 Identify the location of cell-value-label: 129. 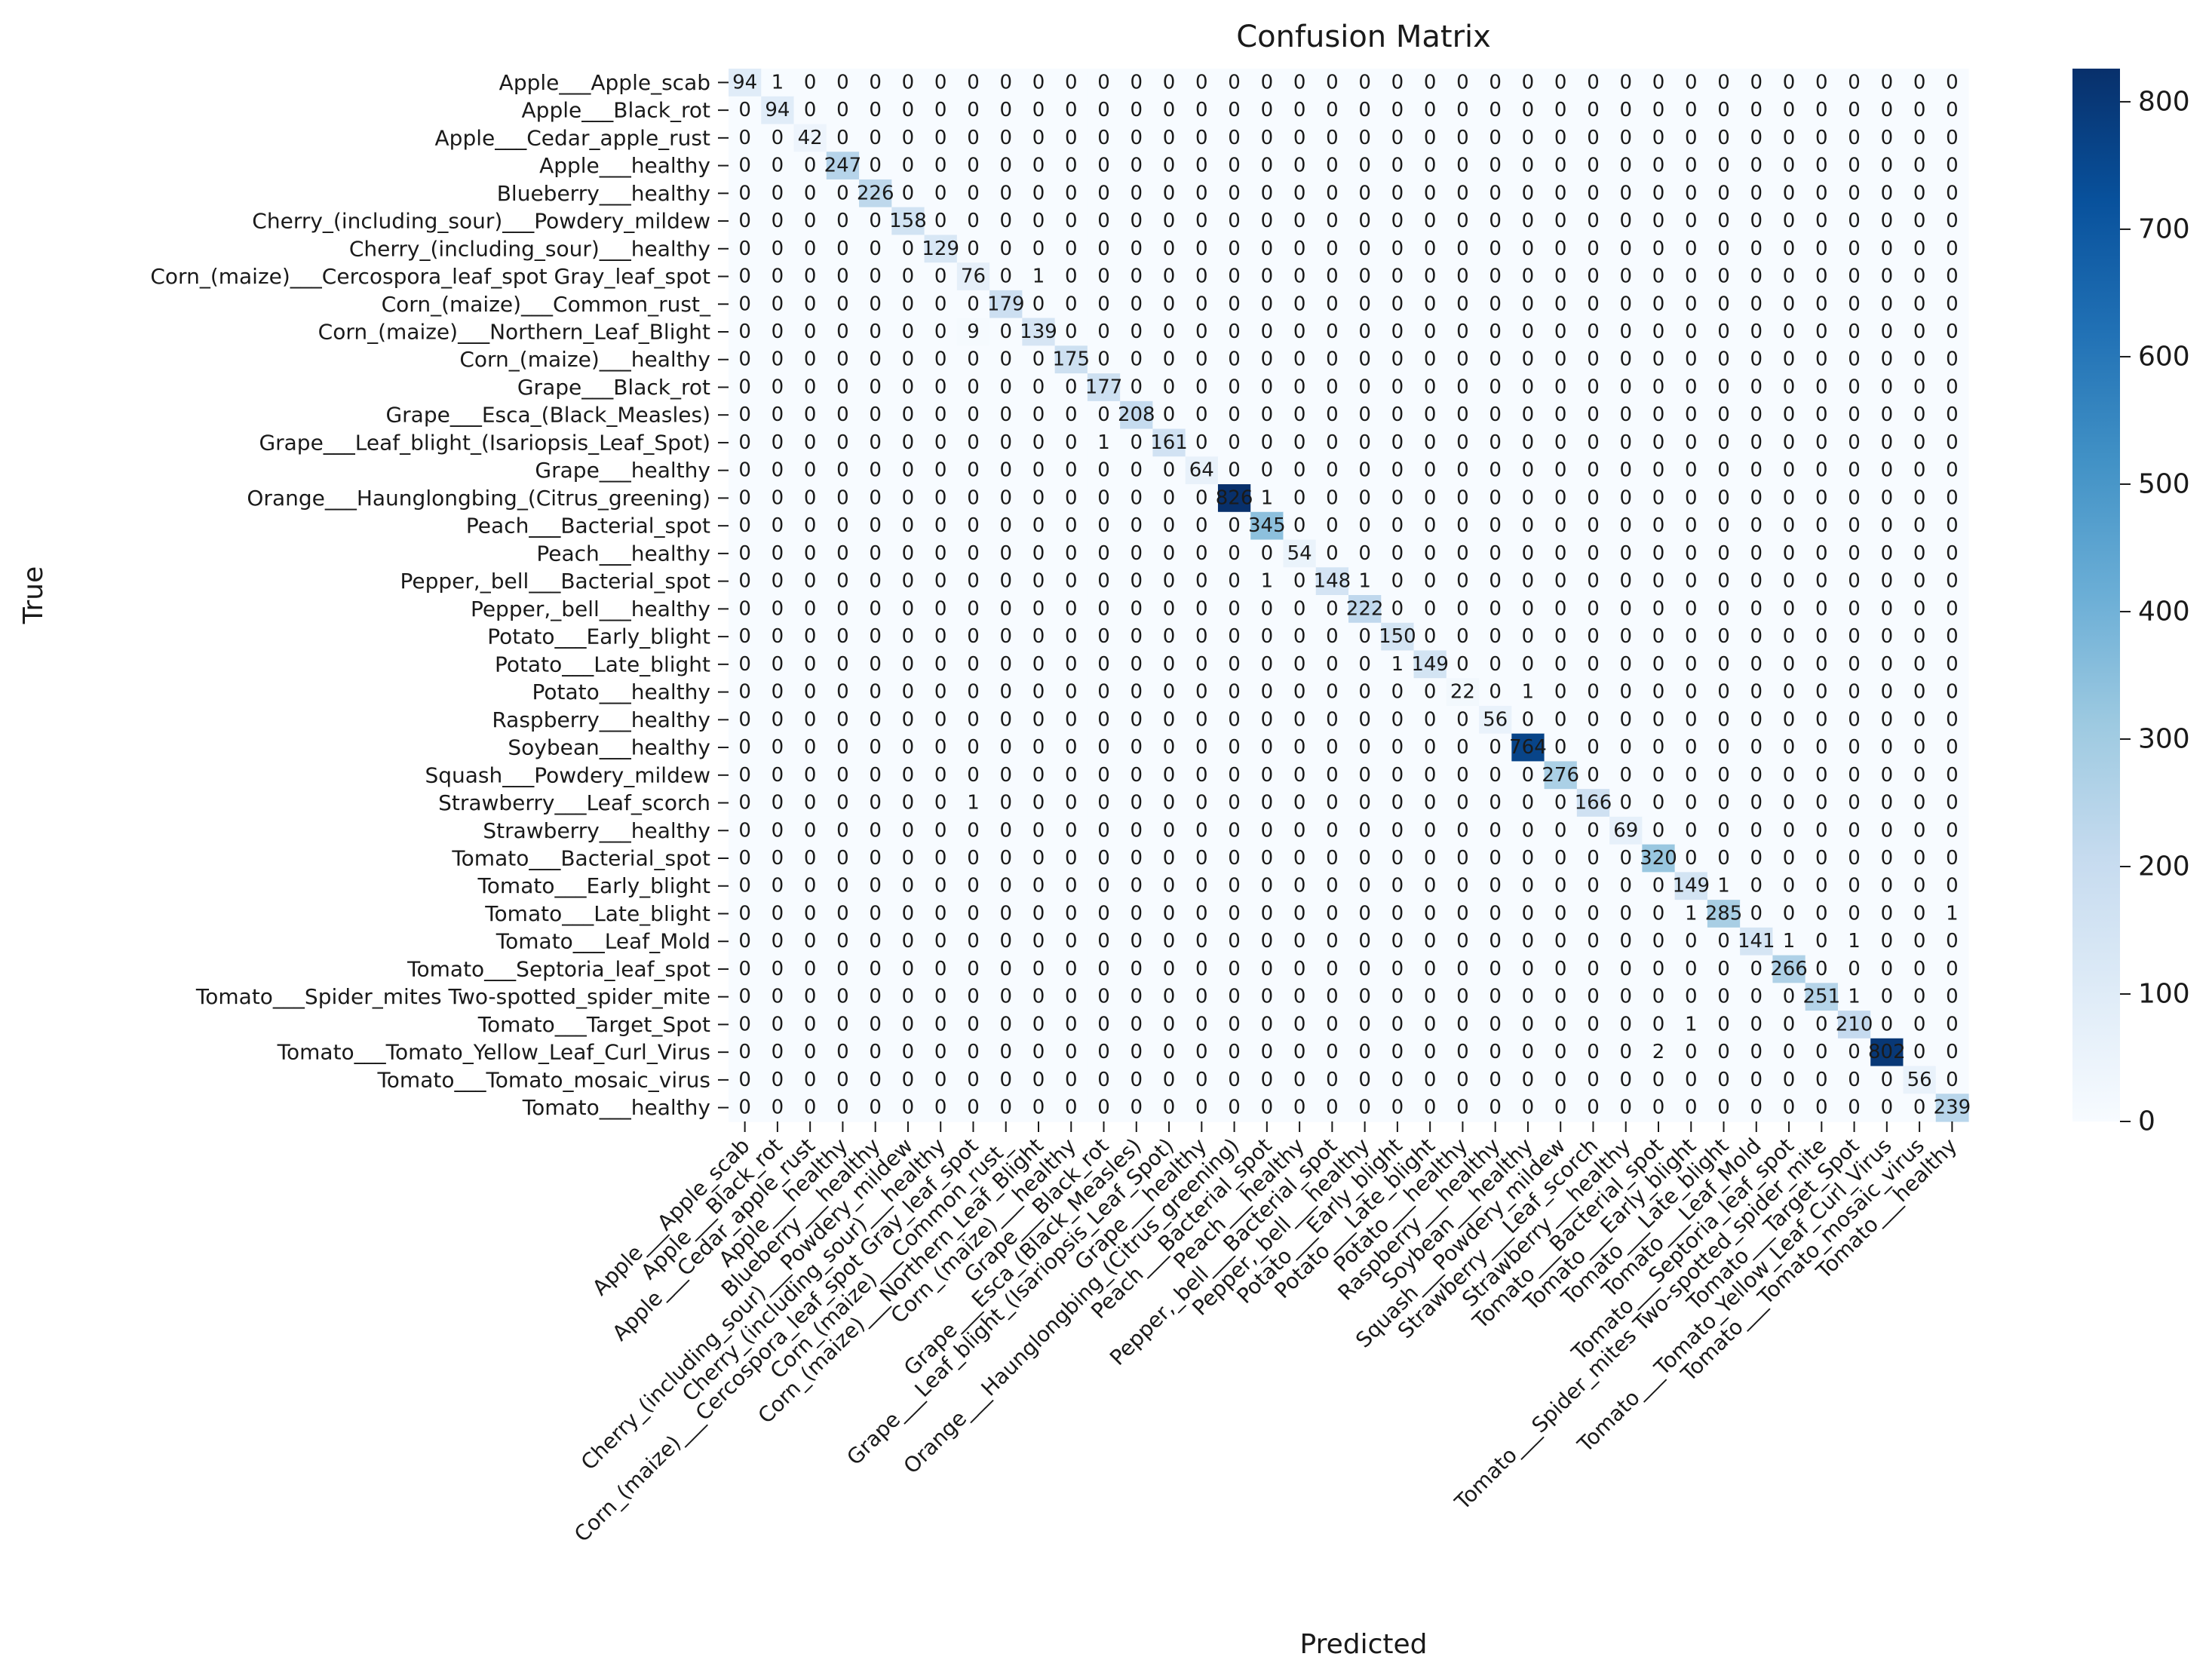
(940, 249).